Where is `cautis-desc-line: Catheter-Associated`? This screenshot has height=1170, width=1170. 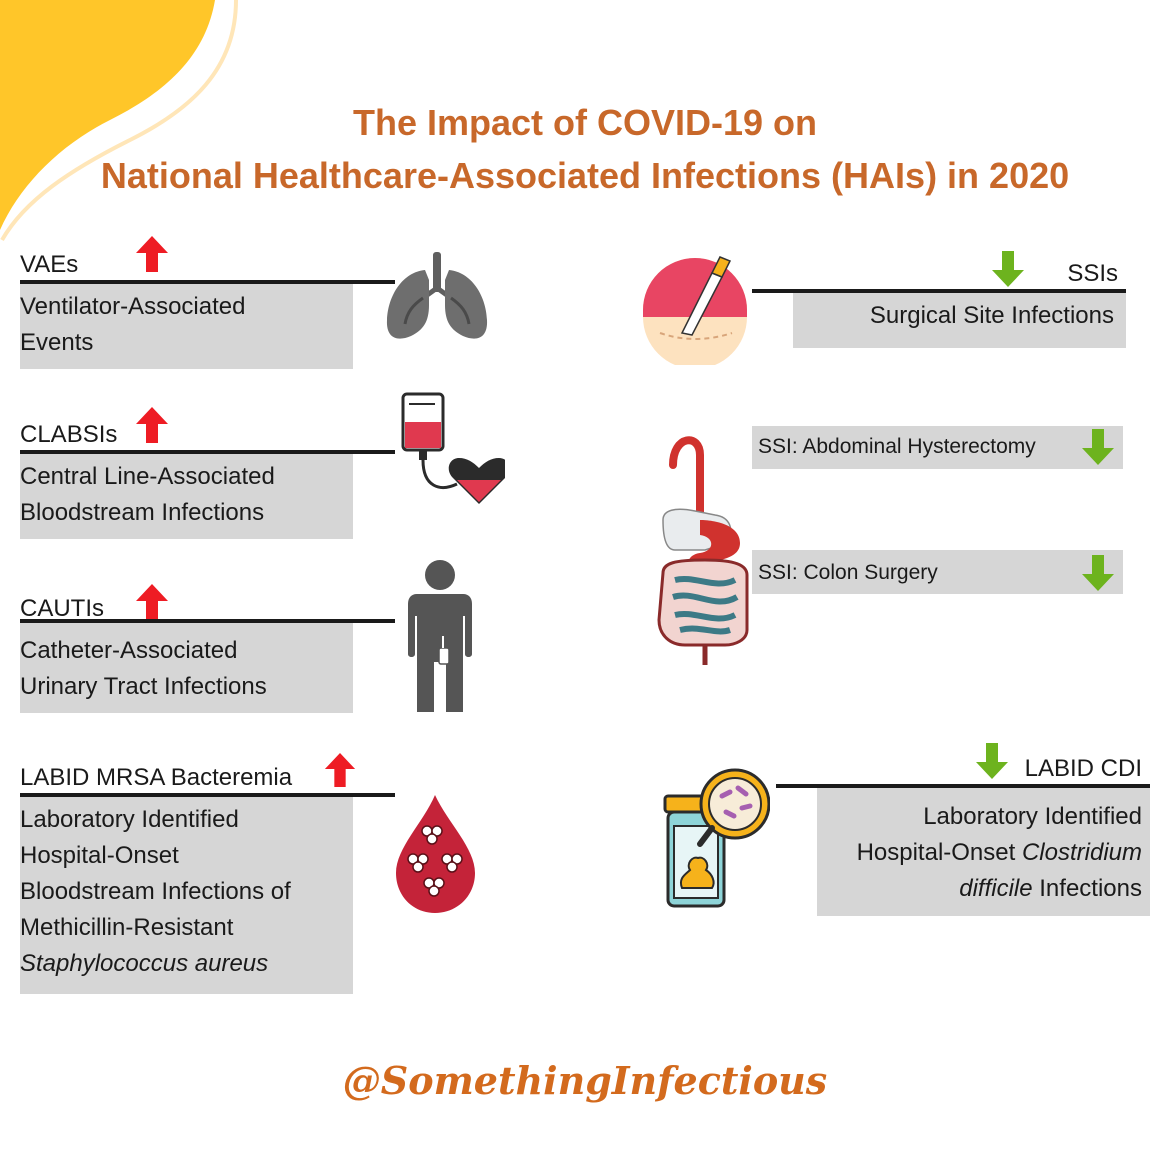
cautis-desc-line: Catheter-Associated is located at coordinates (129, 650).